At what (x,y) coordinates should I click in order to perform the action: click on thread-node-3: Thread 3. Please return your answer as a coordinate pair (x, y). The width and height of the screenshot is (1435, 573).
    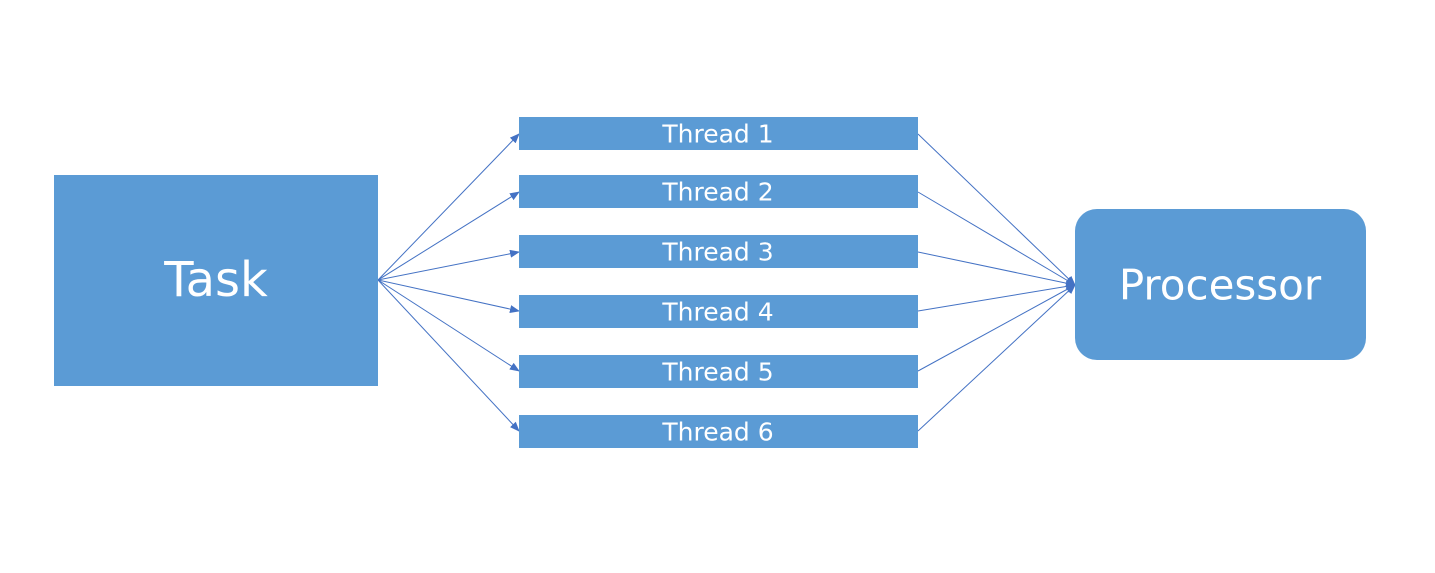
    Looking at the image, I should click on (718, 251).